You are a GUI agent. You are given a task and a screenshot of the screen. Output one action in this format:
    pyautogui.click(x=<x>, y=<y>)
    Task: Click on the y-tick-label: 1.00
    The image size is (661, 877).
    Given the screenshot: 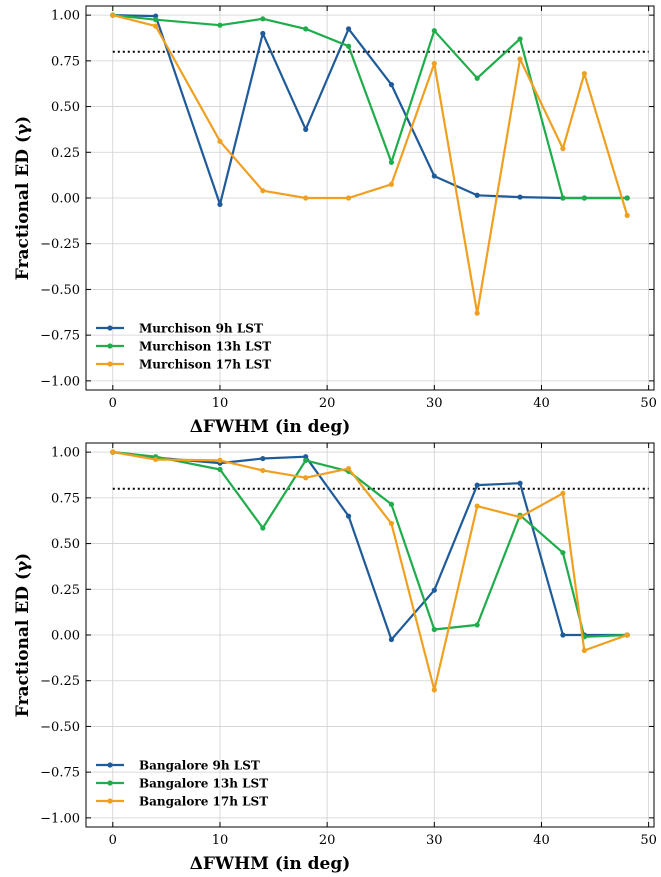 What is the action you would take?
    pyautogui.click(x=65, y=16)
    